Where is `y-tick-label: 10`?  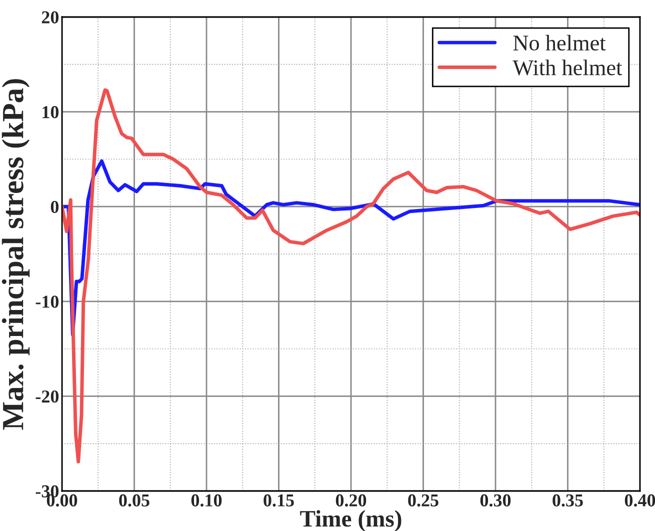 y-tick-label: 10 is located at coordinates (50, 112).